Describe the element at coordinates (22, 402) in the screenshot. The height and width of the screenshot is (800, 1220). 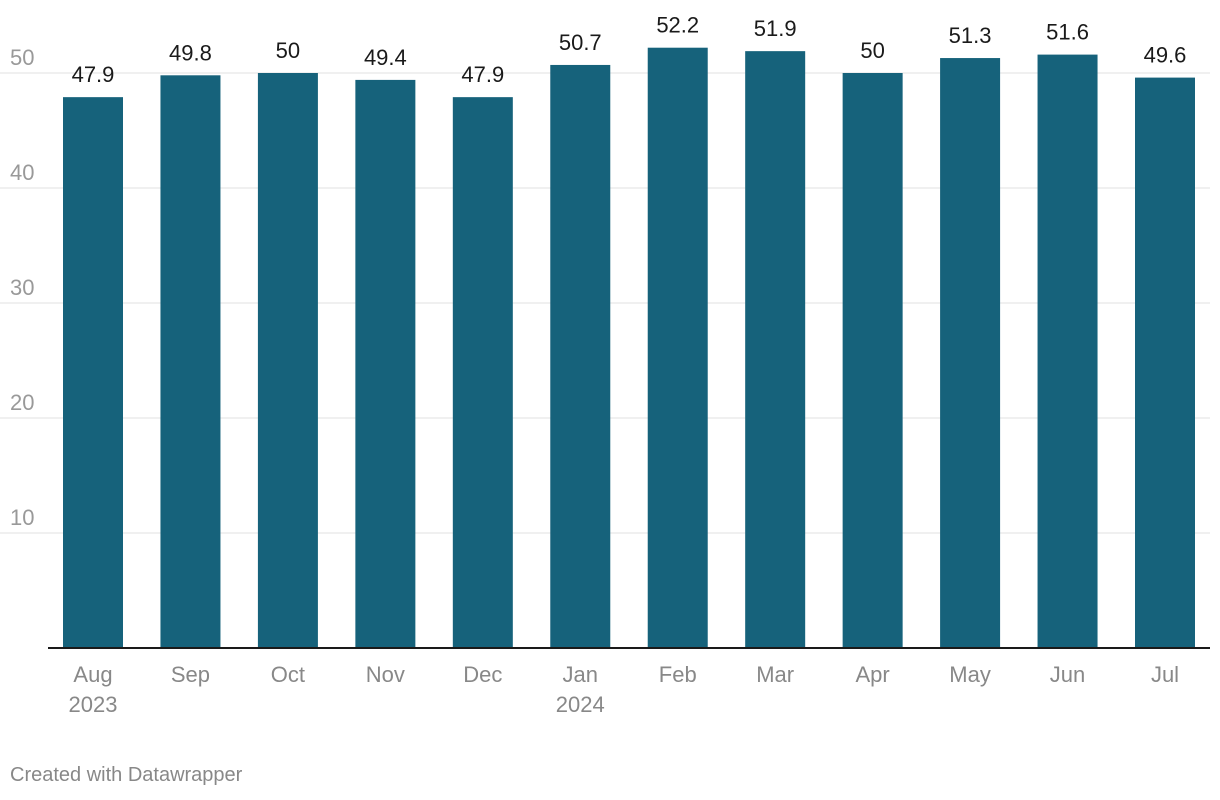
I see `y-tick-label: 20` at that location.